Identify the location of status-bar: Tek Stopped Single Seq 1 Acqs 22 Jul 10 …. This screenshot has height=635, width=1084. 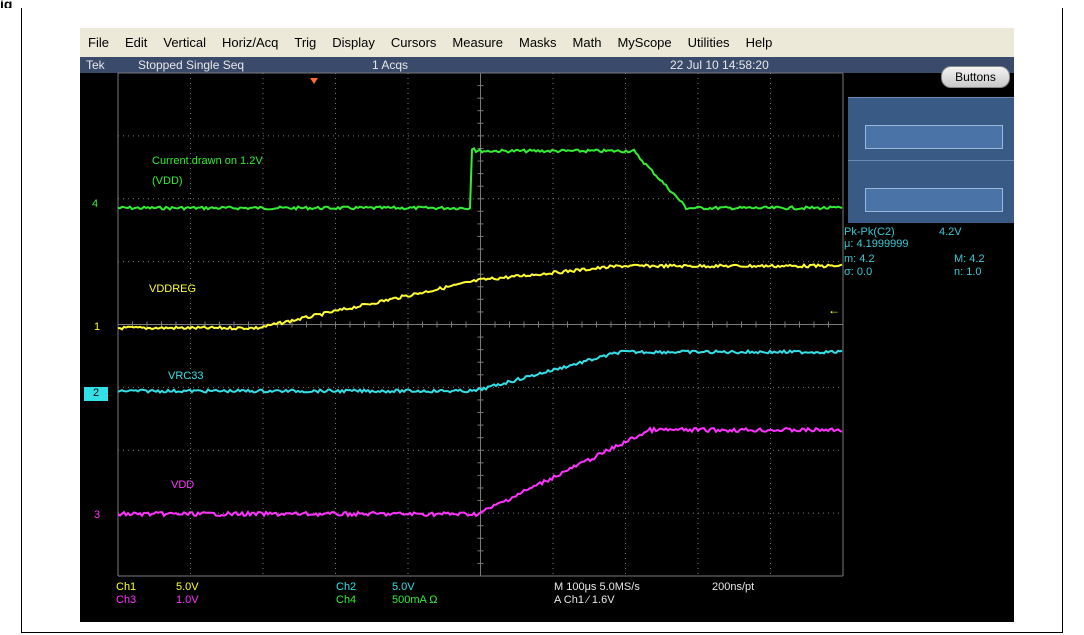
(547, 65).